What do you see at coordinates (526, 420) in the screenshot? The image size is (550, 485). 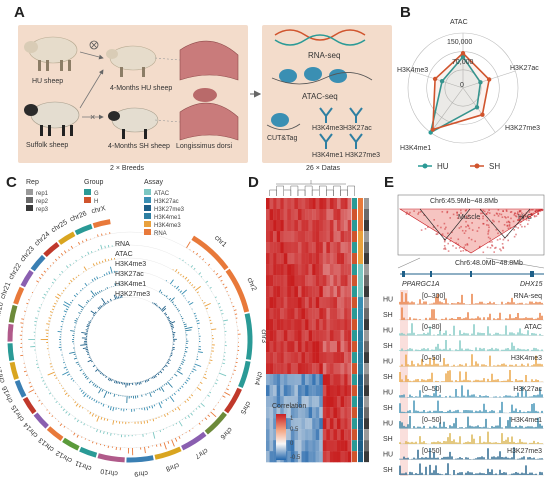 I see `track-assay: H3K4me1` at bounding box center [526, 420].